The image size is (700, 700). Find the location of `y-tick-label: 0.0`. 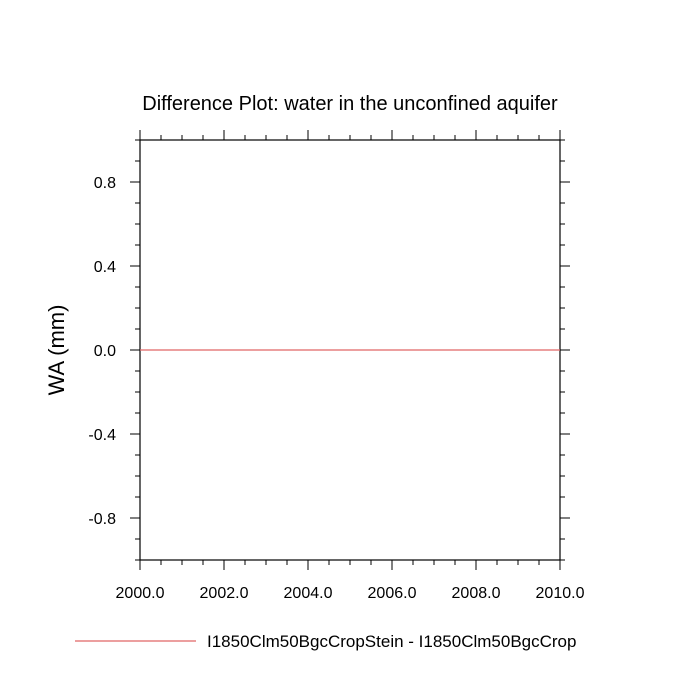

y-tick-label: 0.0 is located at coordinates (105, 351).